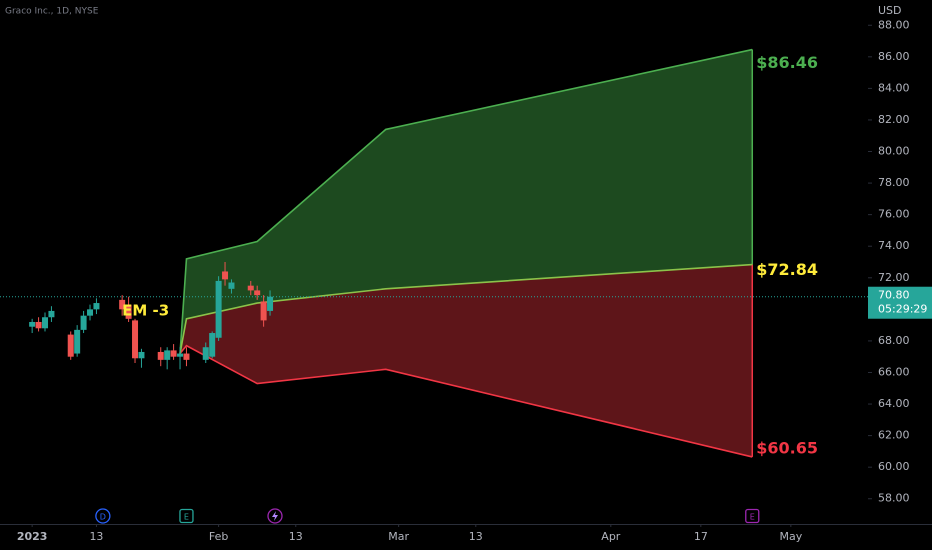 This screenshot has height=550, width=932. Describe the element at coordinates (894, 371) in the screenshot. I see `y-tick-label: 66.00` at that location.